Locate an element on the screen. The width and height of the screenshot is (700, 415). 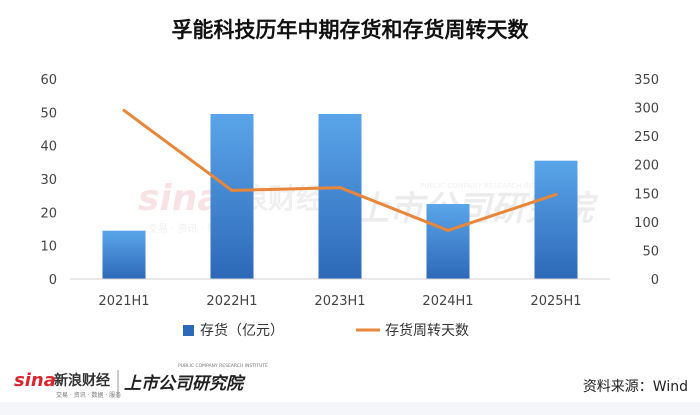
y-right-tick-200: 200 is located at coordinates (646, 166).